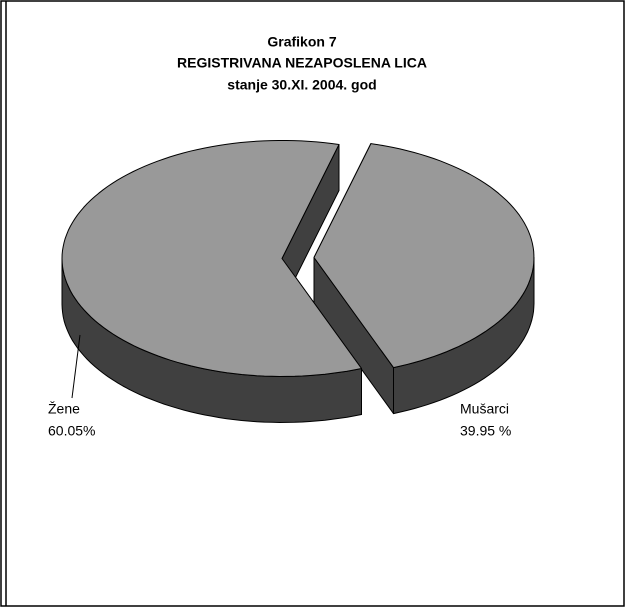 The image size is (626, 608). I want to click on data-label-name: Mušarci, so click(484, 409).